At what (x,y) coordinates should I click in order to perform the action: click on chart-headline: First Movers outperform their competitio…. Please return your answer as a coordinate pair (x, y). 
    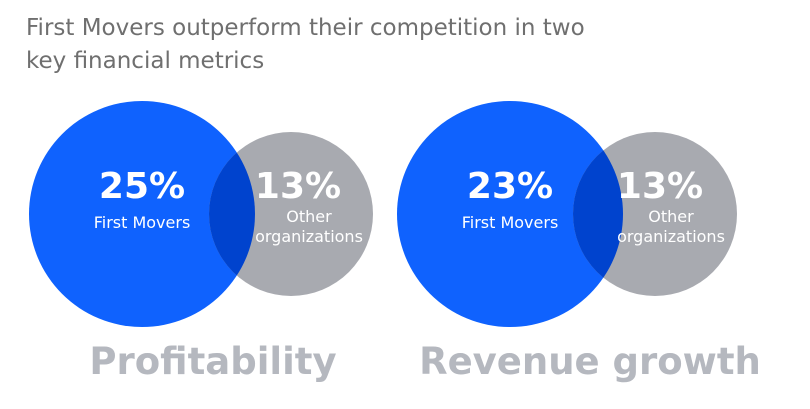
    Looking at the image, I should click on (305, 44).